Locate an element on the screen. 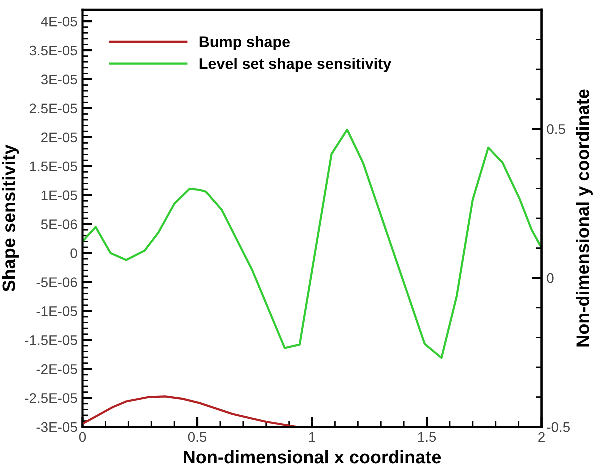 The height and width of the screenshot is (474, 604). legend-label: Bump shape is located at coordinates (245, 43).